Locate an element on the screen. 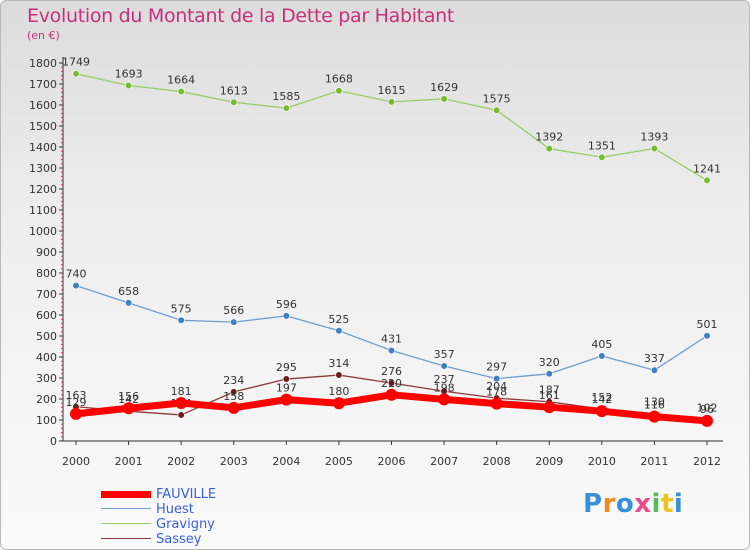  legend-label: Huest is located at coordinates (175, 509).